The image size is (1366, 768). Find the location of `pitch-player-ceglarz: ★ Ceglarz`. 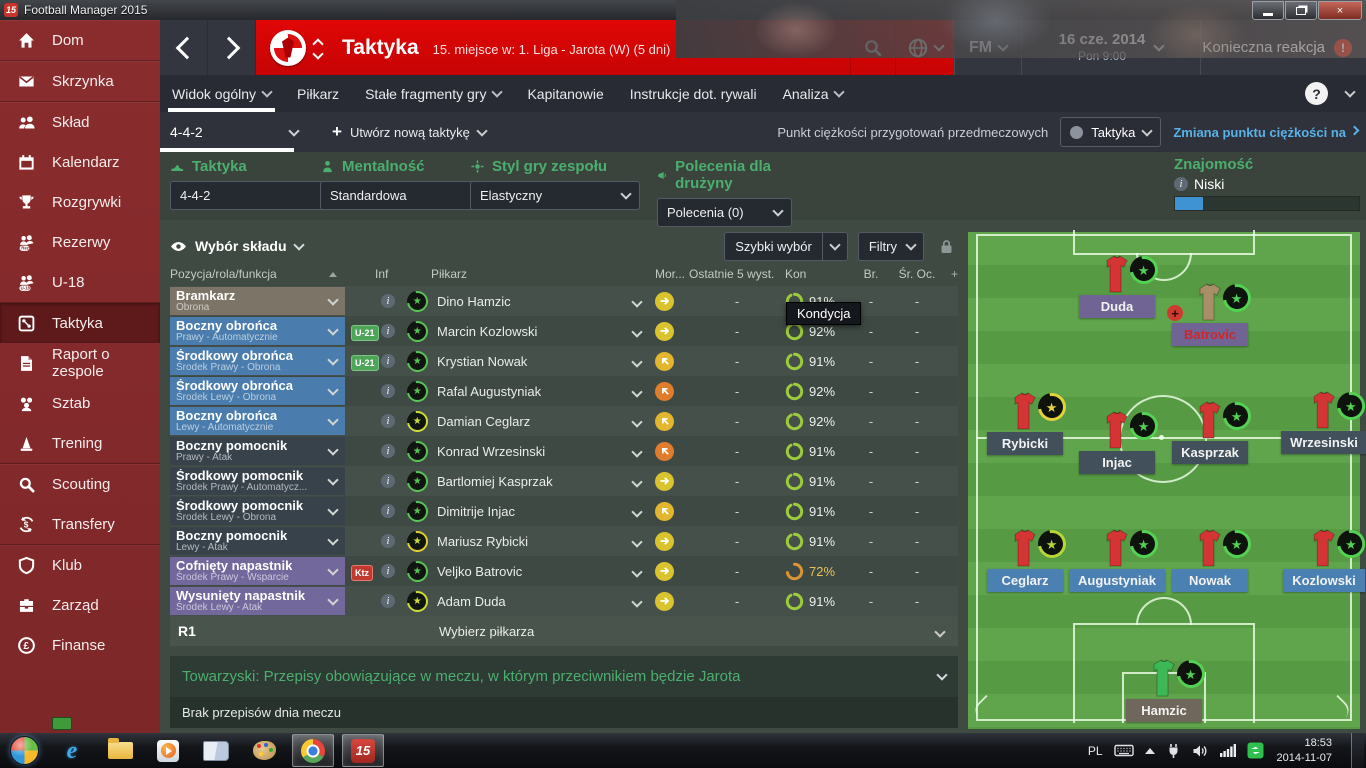

pitch-player-ceglarz: ★ Ceglarz is located at coordinates (1029, 558).